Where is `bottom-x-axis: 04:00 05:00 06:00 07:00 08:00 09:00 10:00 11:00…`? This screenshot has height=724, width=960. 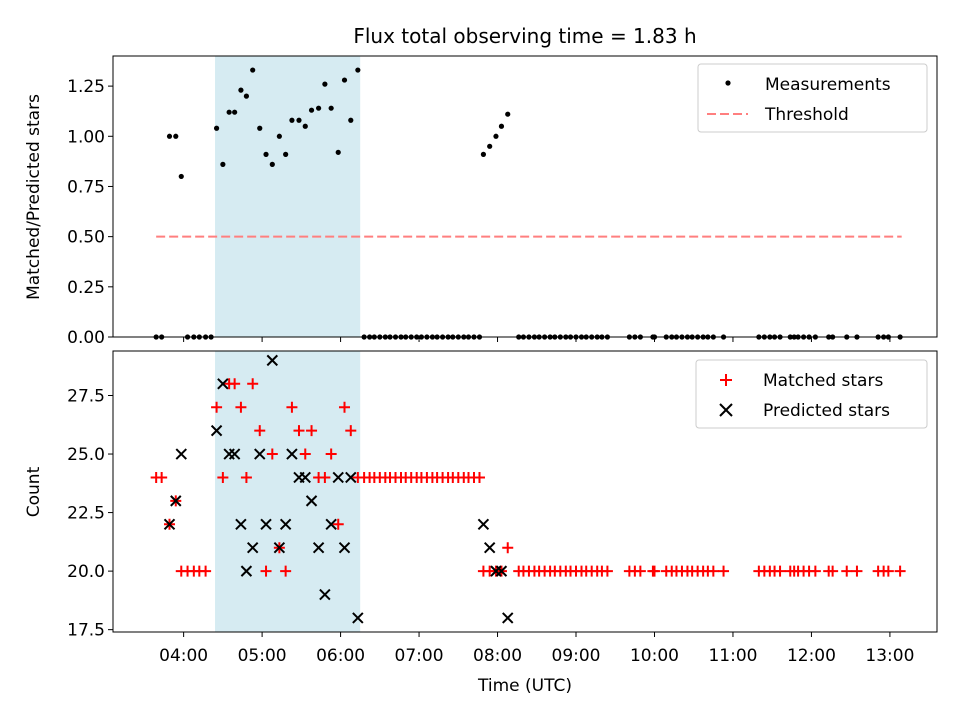 bottom-x-axis: 04:00 05:00 06:00 07:00 08:00 09:00 10:00 11:00… is located at coordinates (536, 649).